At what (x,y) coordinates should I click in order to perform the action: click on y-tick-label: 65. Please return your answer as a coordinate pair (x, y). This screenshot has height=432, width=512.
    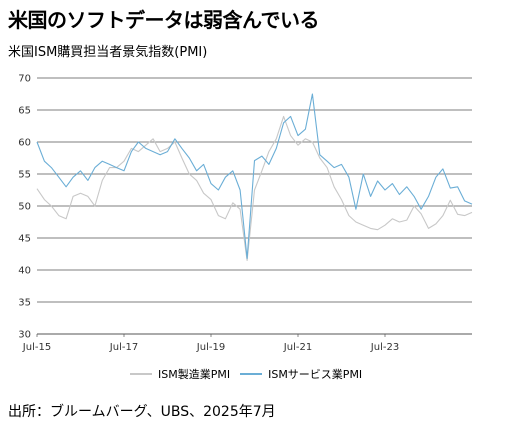
    Looking at the image, I should click on (24, 111).